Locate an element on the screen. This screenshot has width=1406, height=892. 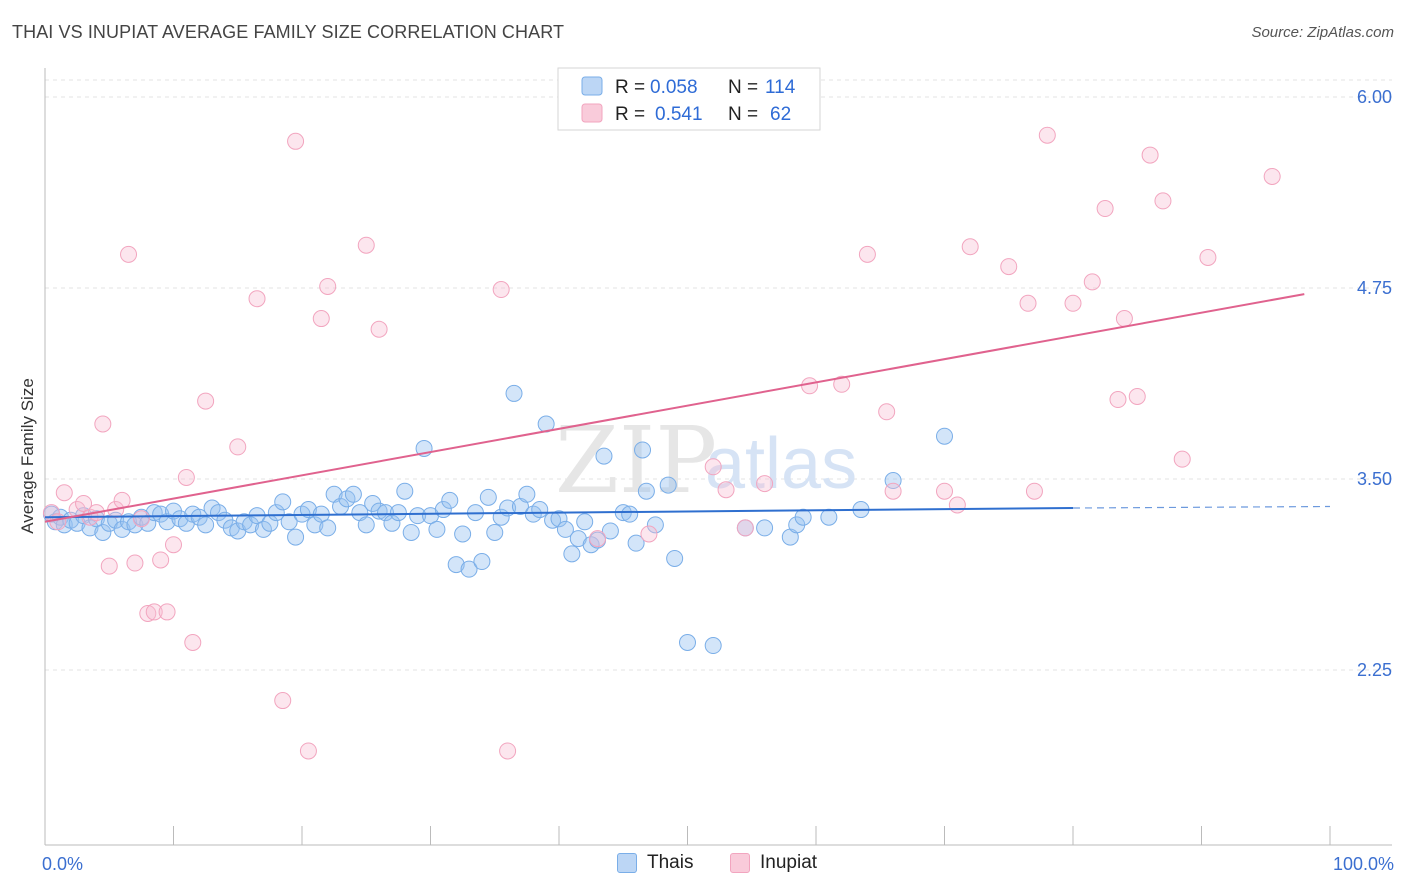
legend-r-value-inupiat: 0.541 is located at coordinates (679, 114).